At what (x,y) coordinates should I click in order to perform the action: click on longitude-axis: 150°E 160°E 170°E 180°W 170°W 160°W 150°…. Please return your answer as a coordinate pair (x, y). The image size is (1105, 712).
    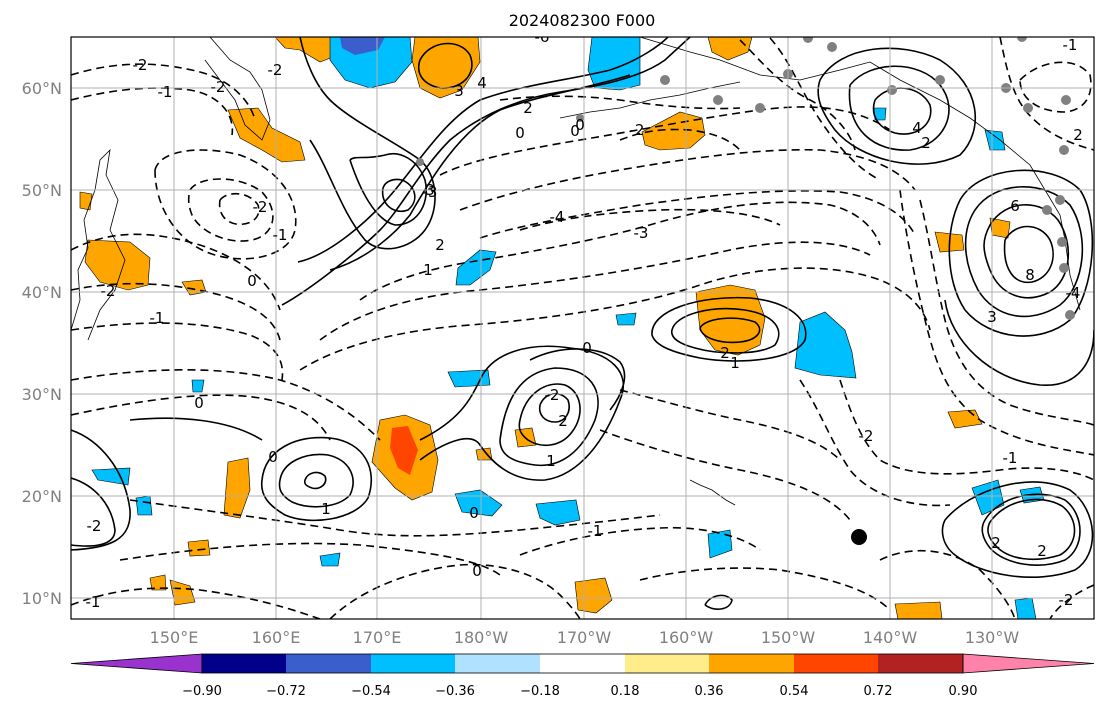
    Looking at the image, I should click on (585, 637).